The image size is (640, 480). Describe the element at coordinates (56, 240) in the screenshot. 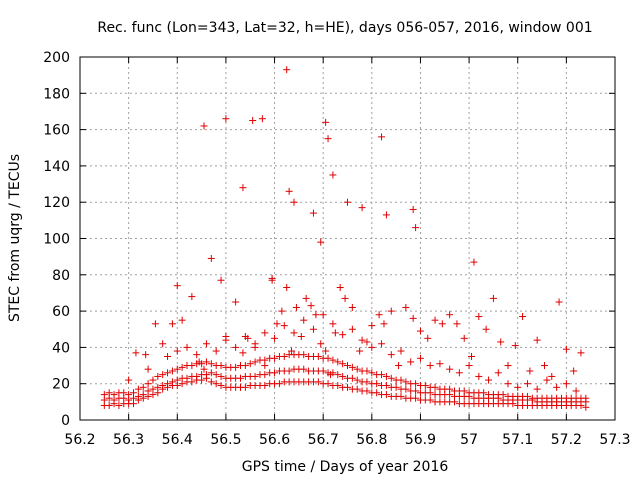

I see `y-tick-label: 100` at that location.